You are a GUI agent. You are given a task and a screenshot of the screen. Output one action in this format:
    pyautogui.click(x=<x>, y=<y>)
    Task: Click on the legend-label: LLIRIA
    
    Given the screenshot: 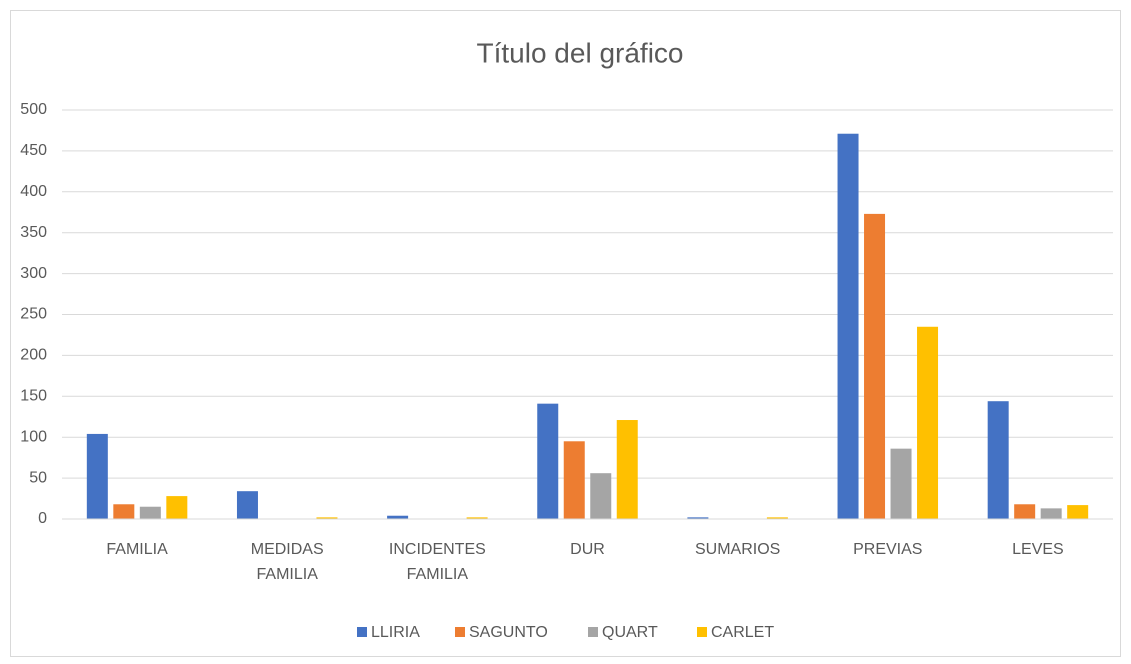 What is the action you would take?
    pyautogui.click(x=395, y=632)
    